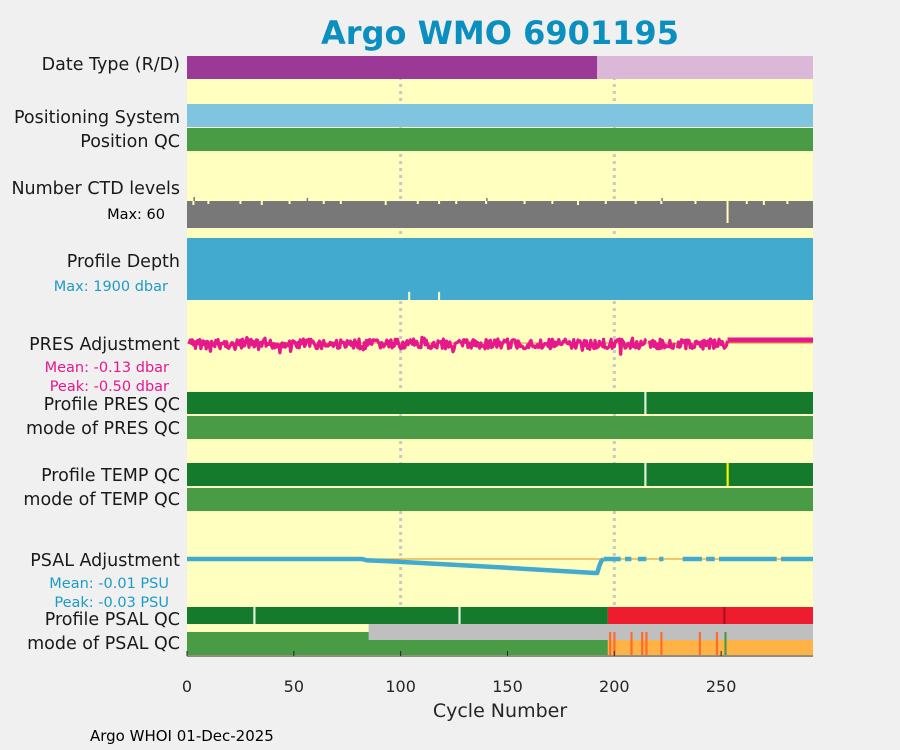 This screenshot has width=900, height=750. Describe the element at coordinates (500, 139) in the screenshot. I see `position-qc-row-segment` at that location.